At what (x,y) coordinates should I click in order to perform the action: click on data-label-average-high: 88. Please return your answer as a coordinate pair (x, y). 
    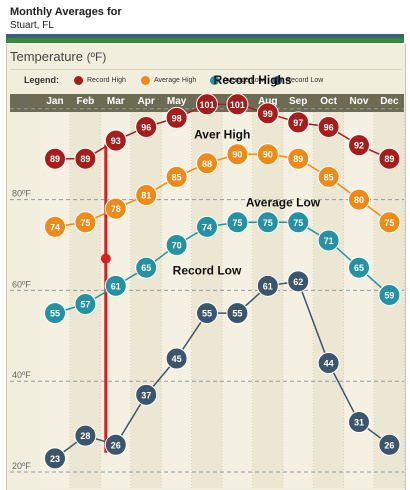
    Looking at the image, I should click on (207, 164).